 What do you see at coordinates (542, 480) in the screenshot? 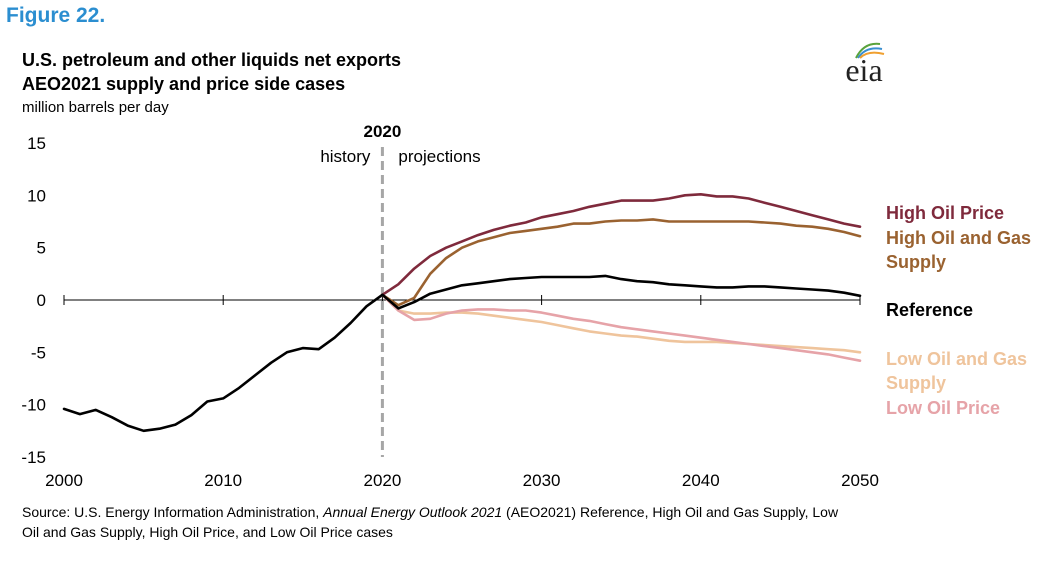
I see `x-tick-label: 2030` at bounding box center [542, 480].